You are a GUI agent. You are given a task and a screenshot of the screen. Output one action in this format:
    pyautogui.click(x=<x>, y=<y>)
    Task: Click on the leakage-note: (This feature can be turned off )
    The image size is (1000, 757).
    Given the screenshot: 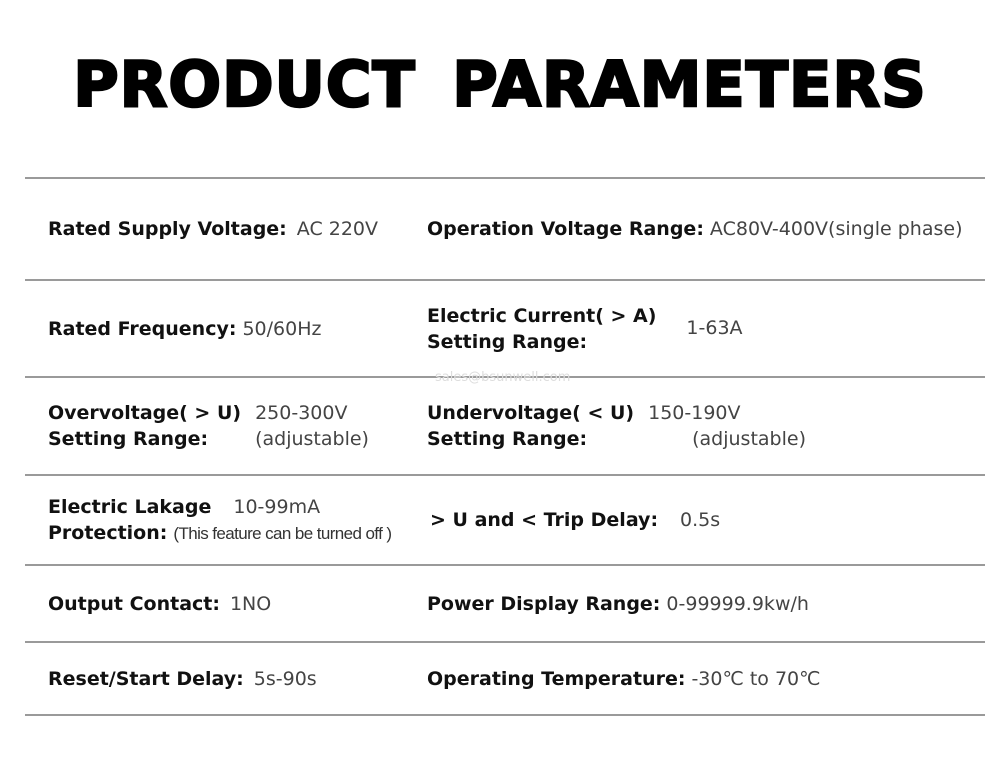 What is the action you would take?
    pyautogui.click(x=282, y=533)
    